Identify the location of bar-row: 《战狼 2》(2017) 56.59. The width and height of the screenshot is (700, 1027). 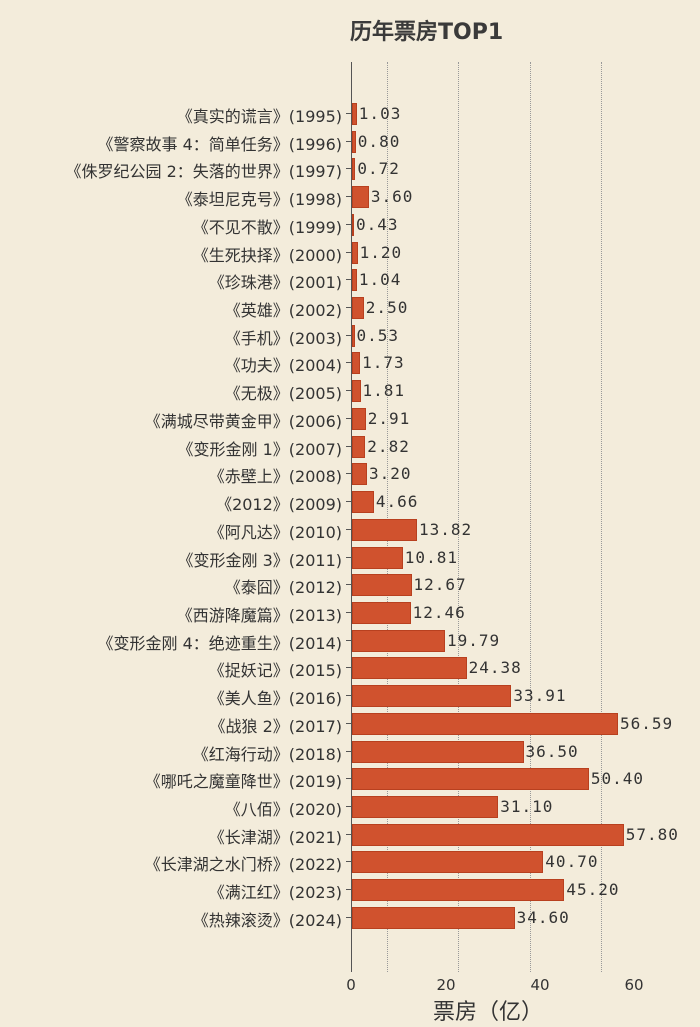
(350, 724).